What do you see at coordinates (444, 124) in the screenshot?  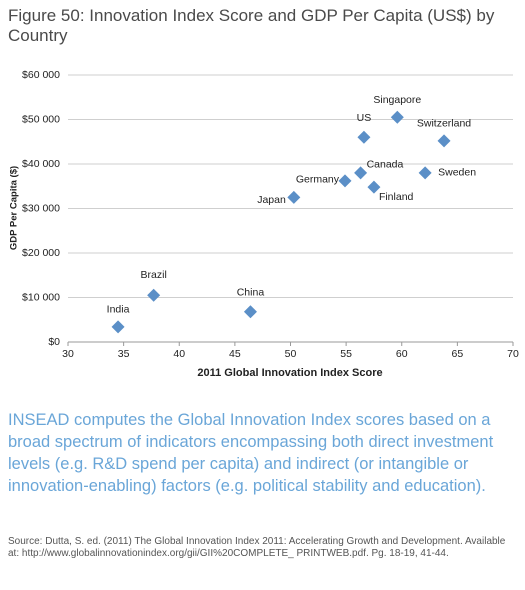 I see `point-label: Switzerland` at bounding box center [444, 124].